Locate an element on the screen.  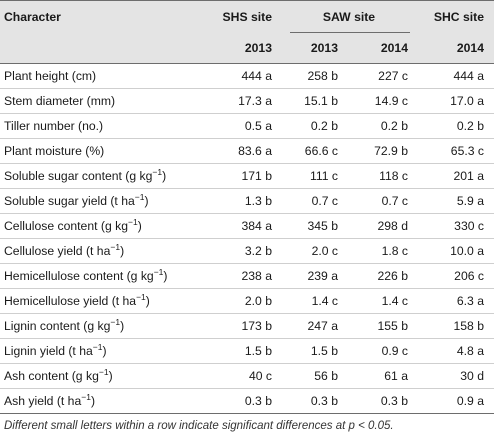
table-cell: 330 c is located at coordinates (455, 226).